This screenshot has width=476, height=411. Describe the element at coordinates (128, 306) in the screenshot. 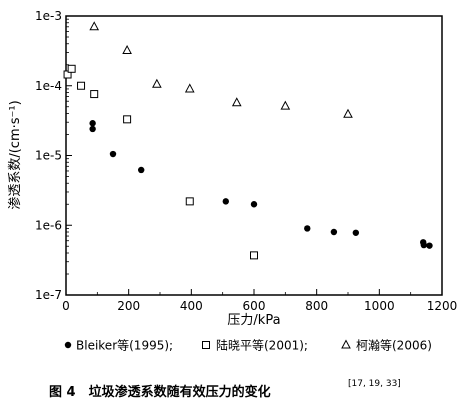

I see `x-tick-label: 200` at that location.